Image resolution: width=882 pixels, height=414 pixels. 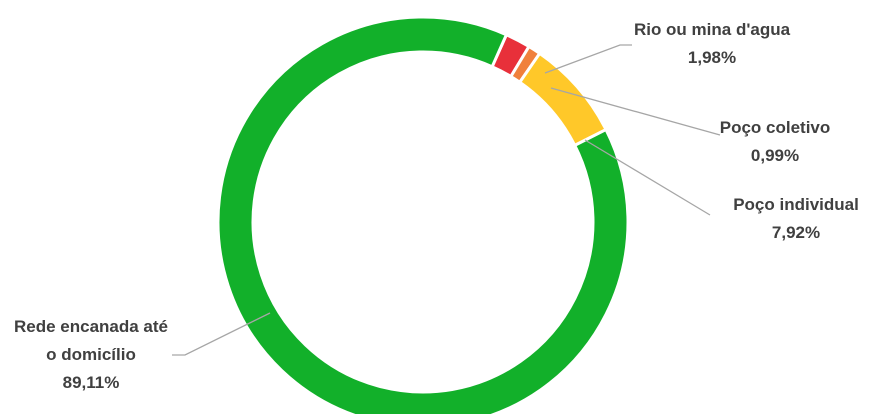 What do you see at coordinates (796, 204) in the screenshot?
I see `label-name: Poço individual` at bounding box center [796, 204].